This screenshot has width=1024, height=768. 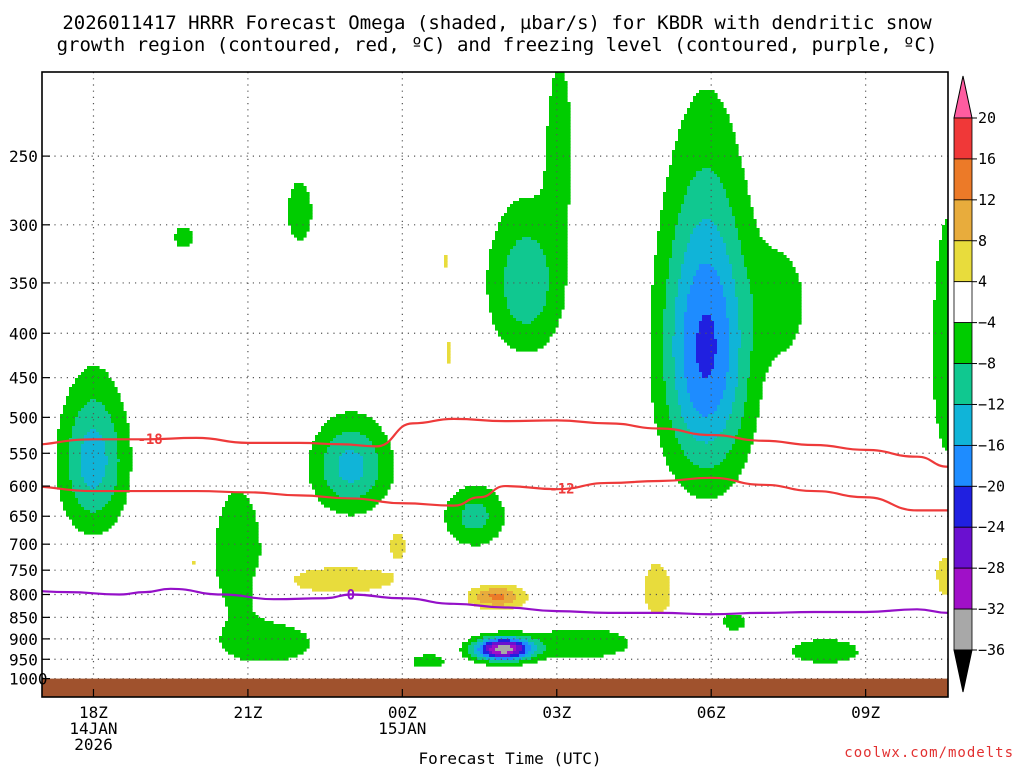 I want to click on colorbar-tick-label: −16, so click(x=991, y=445).